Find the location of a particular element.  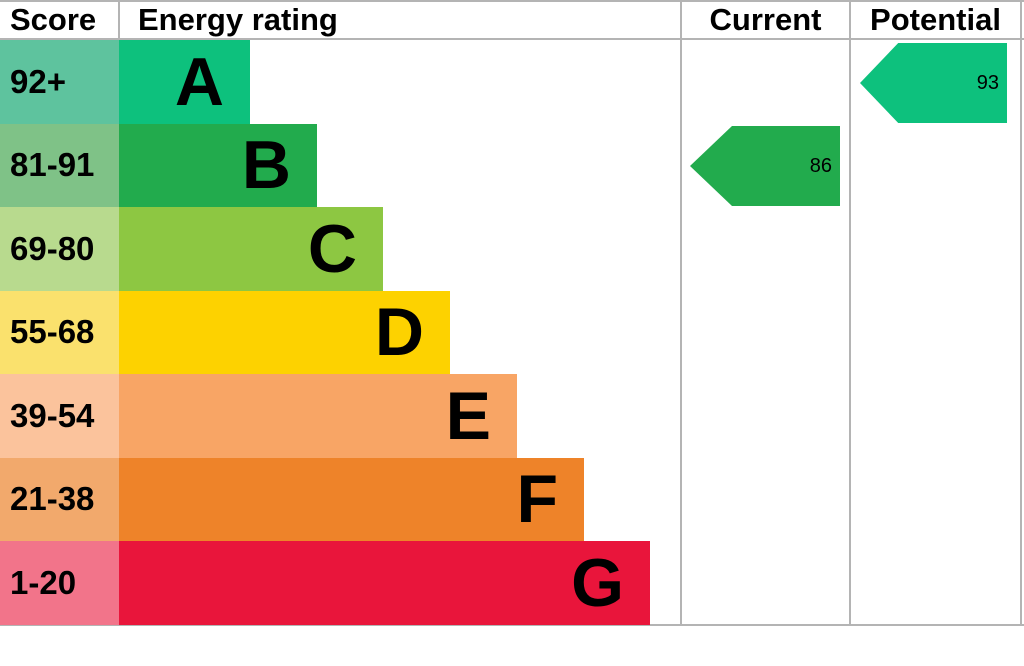

rating-band-row-a: 92+ A is located at coordinates (512, 82).